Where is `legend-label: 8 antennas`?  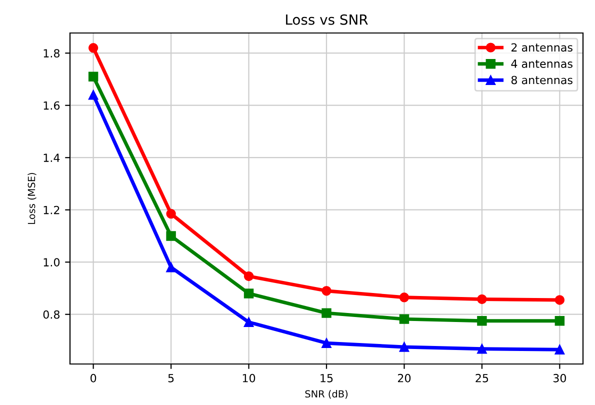
legend-label: 8 antennas is located at coordinates (541, 80).